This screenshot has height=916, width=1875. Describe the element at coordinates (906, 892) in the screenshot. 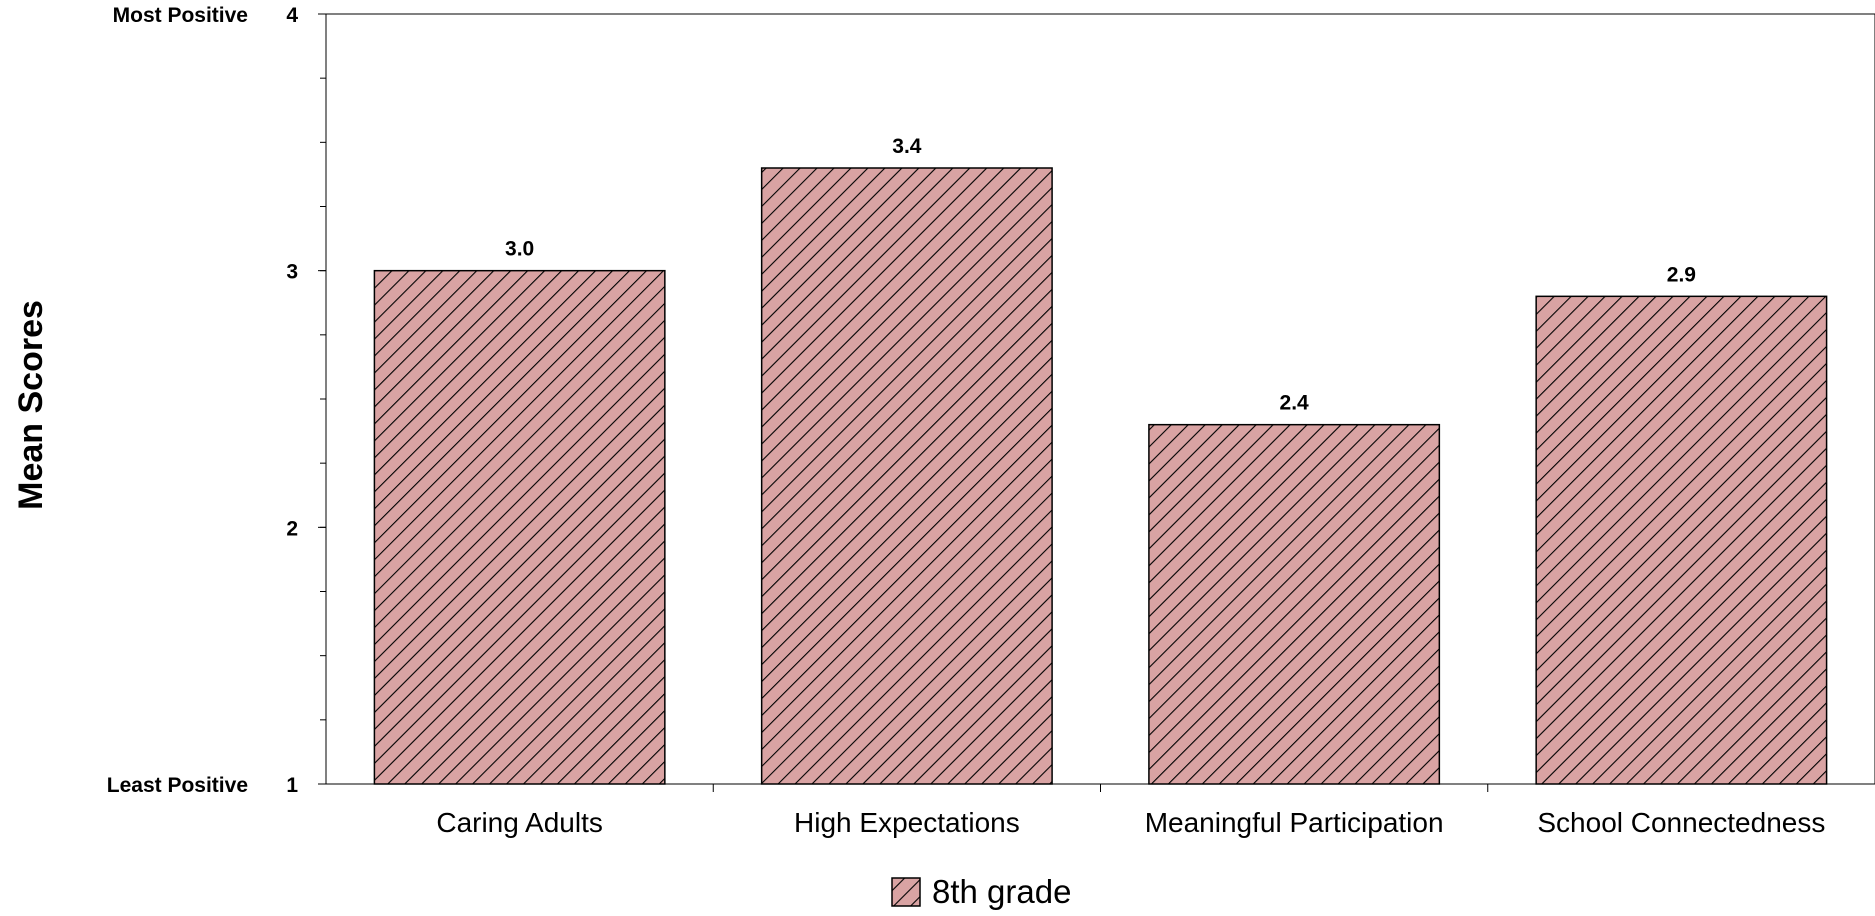

I see `legend-swatch` at that location.